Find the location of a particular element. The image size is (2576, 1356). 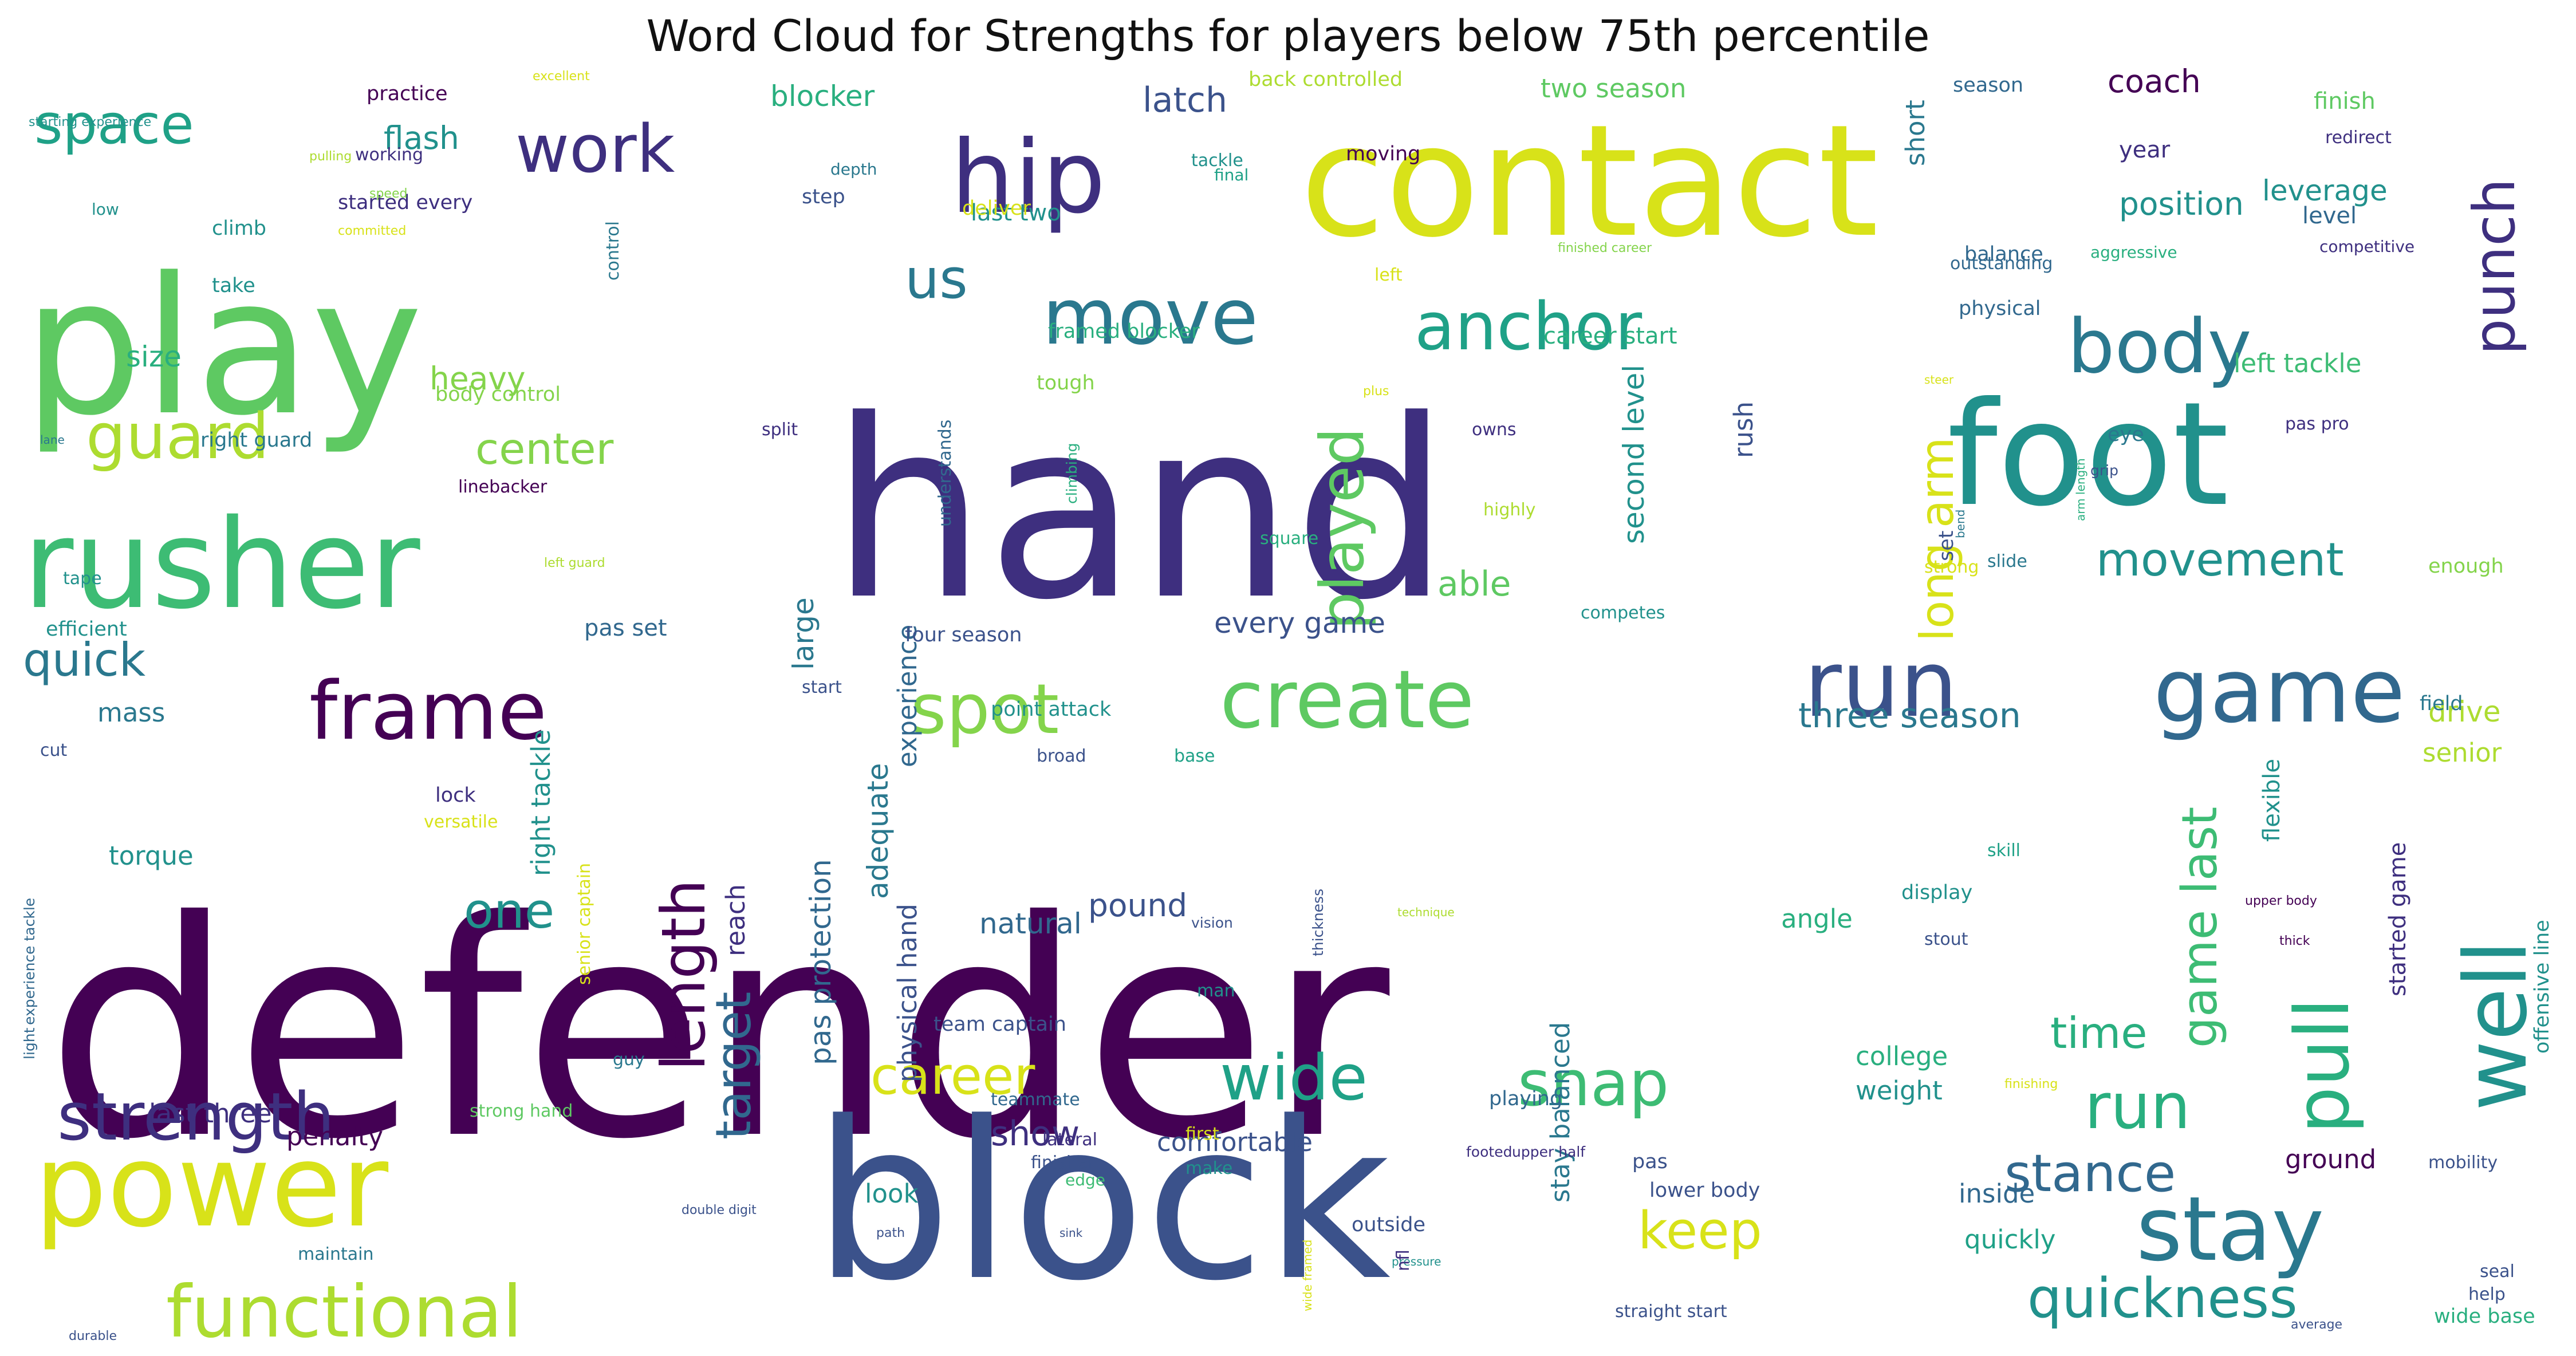

word-keep: keep is located at coordinates (1700, 1231).